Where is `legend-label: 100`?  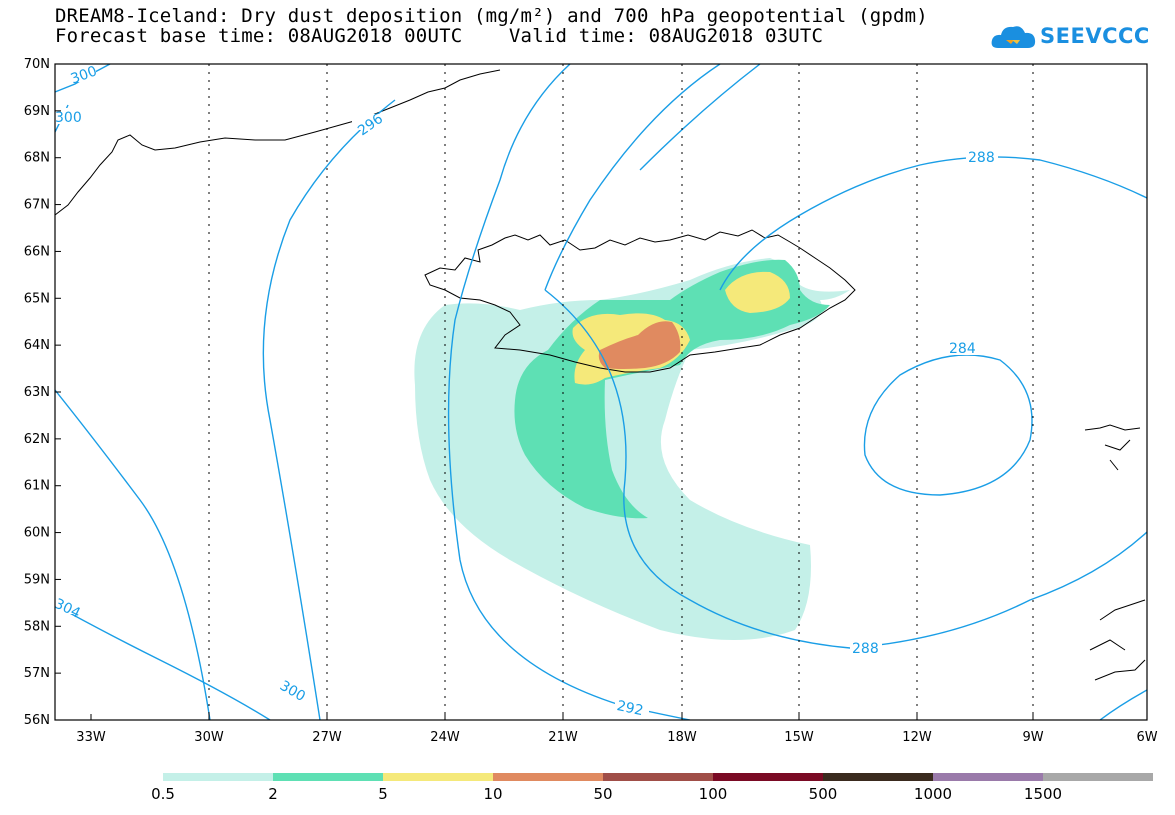
legend-label: 100 is located at coordinates (713, 794).